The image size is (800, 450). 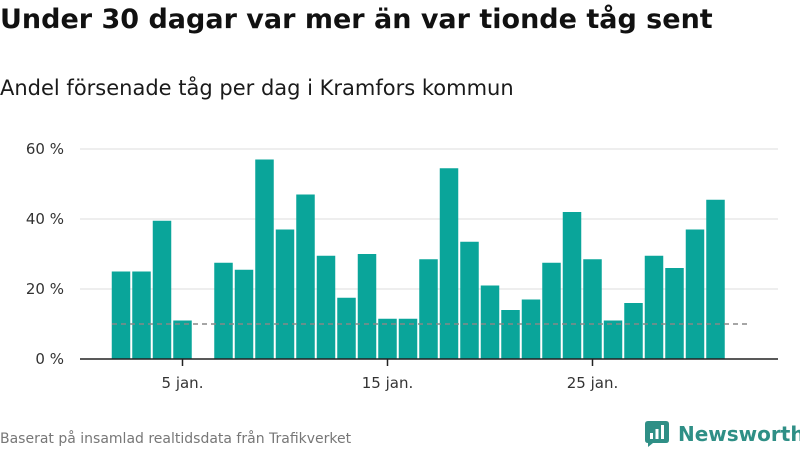 I want to click on x-tick-label: 15 jan., so click(x=388, y=383).